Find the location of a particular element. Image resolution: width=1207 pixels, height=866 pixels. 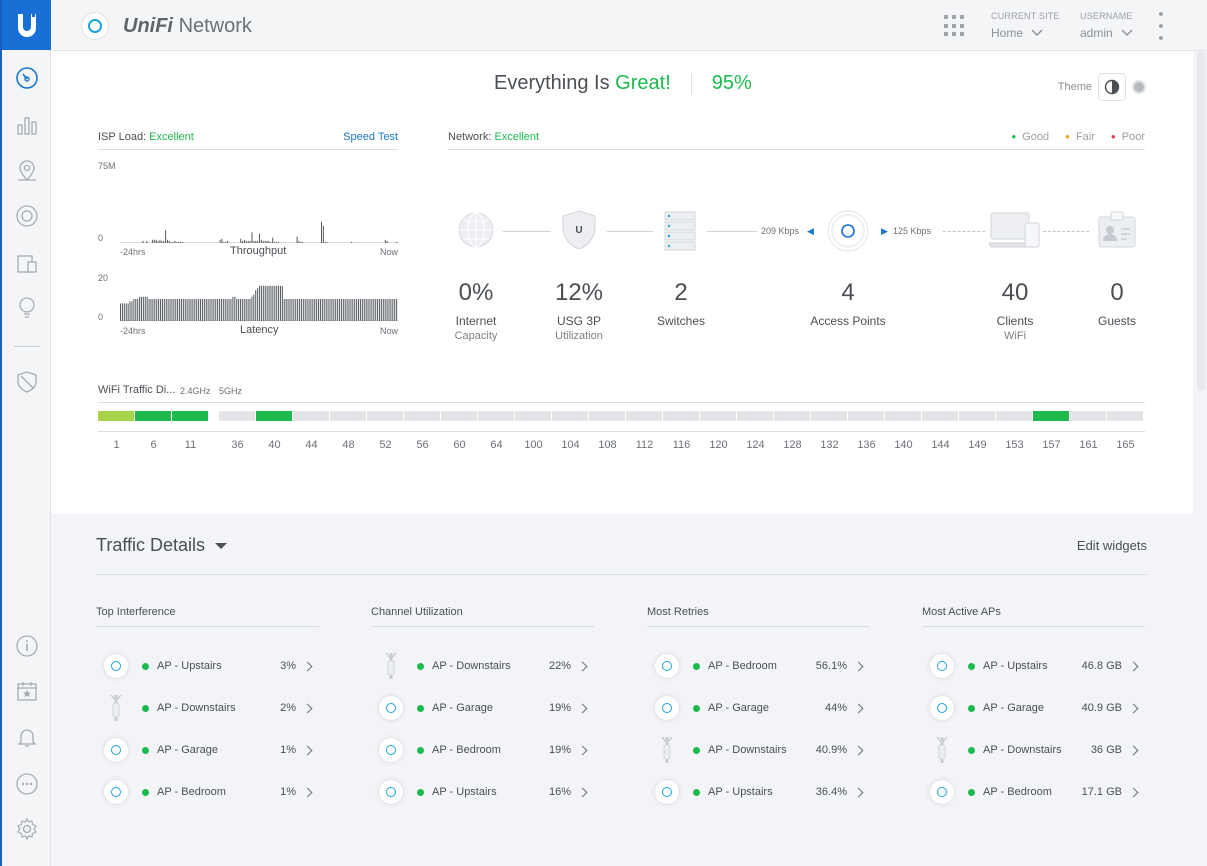

list-item: AP - Garage 19% is located at coordinates (482, 708).